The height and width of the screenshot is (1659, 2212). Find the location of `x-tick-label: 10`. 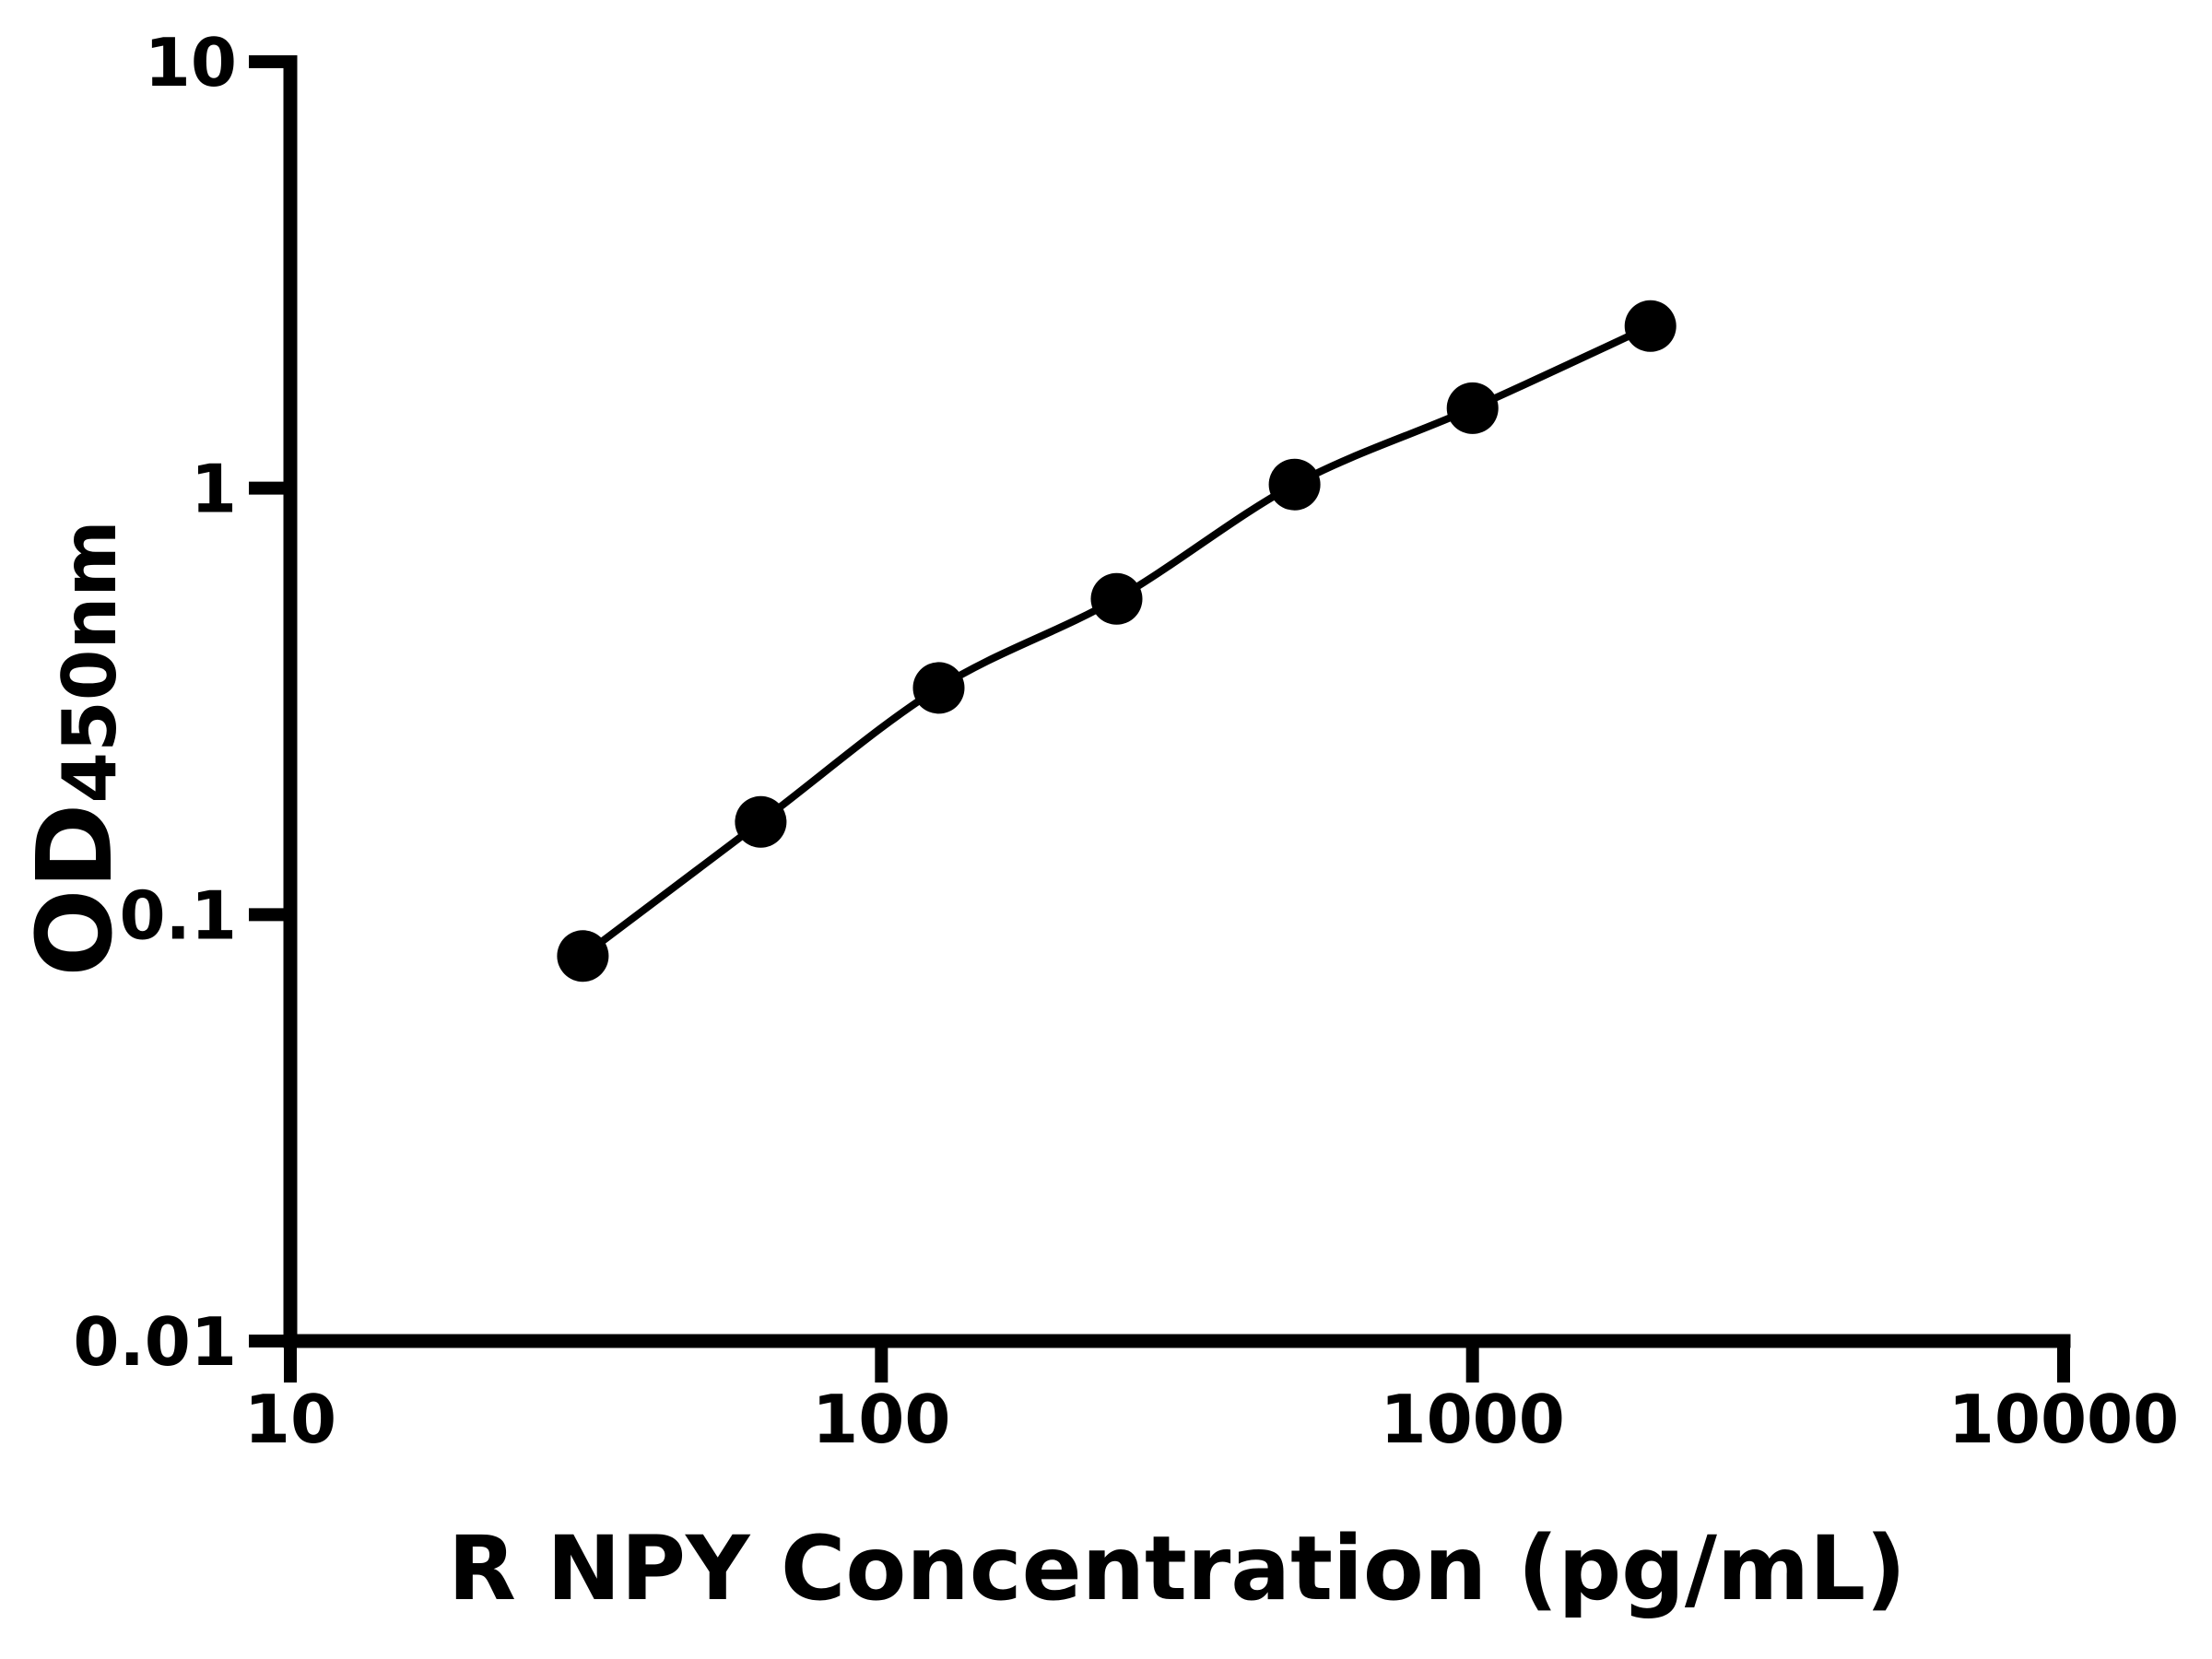

x-tick-label: 10 is located at coordinates (290, 1419).